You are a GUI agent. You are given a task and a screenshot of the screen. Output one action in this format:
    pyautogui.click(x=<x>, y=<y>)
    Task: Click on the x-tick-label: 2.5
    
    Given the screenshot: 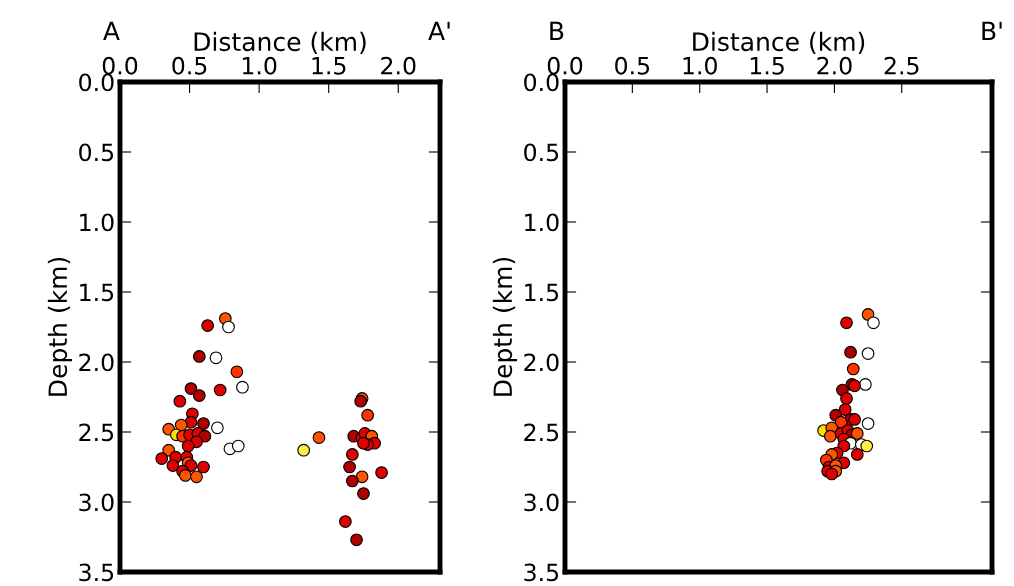 What is the action you would take?
    pyautogui.click(x=901, y=65)
    